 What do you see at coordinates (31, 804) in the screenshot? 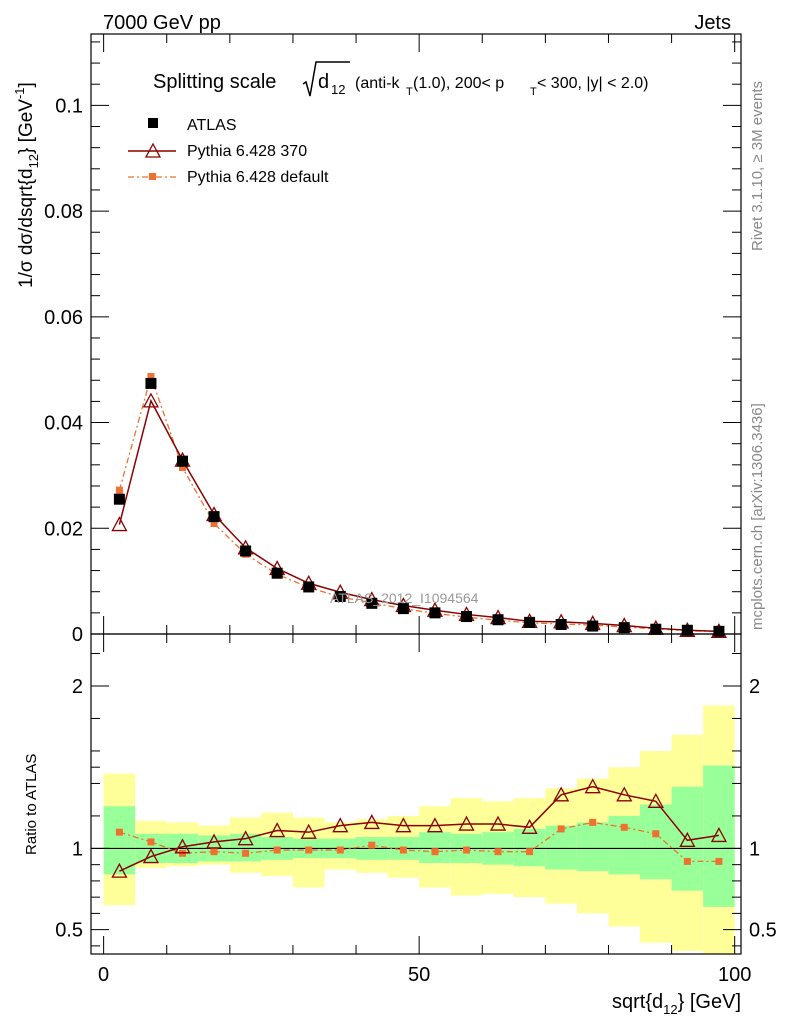
I see `y-axis-label-lower: Ratio to ATLAS` at bounding box center [31, 804].